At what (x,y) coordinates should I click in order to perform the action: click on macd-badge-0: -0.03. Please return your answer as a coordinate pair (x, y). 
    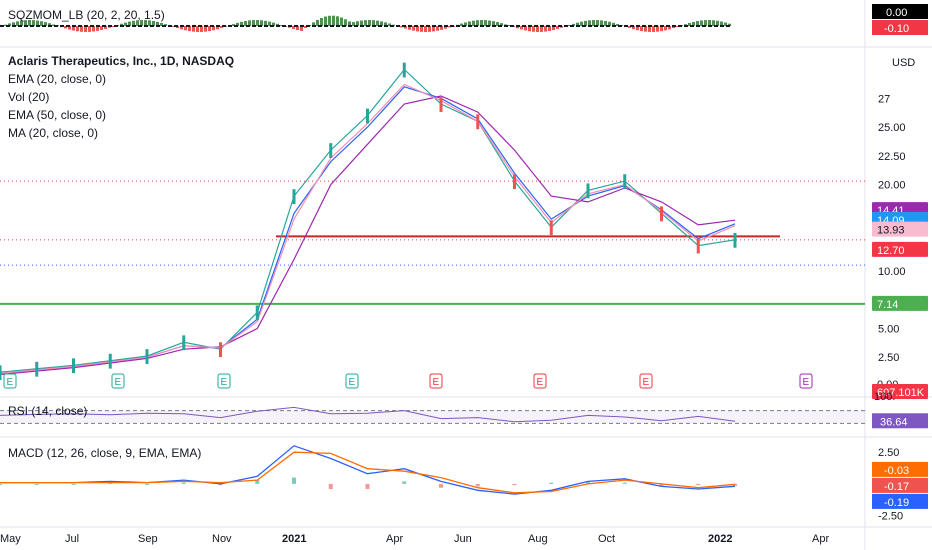
    Looking at the image, I should click on (900, 469).